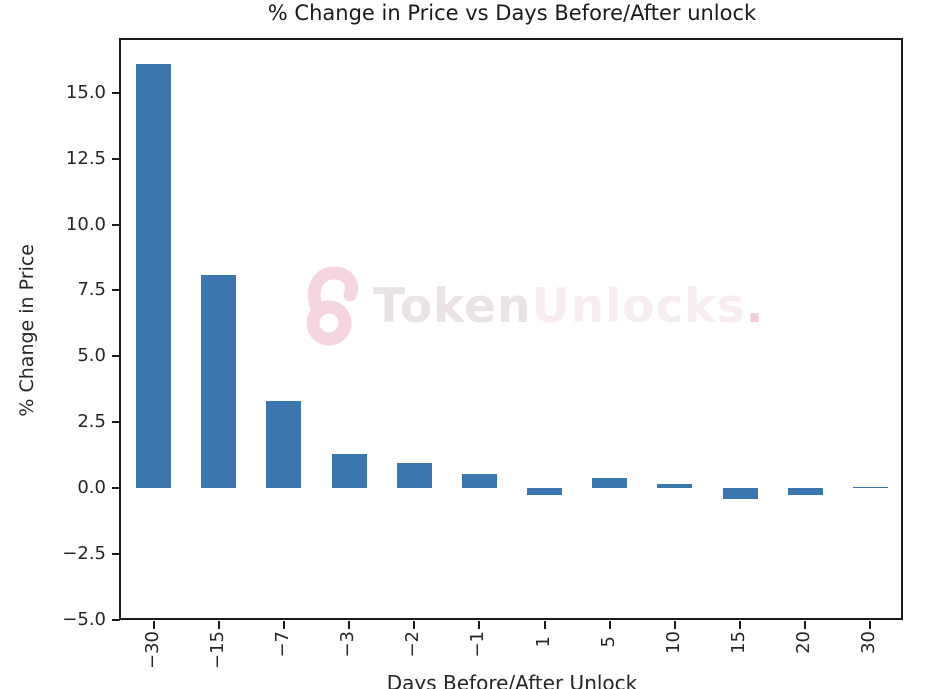 The image size is (925, 689). I want to click on y-tick-label: 0.0, so click(91, 488).